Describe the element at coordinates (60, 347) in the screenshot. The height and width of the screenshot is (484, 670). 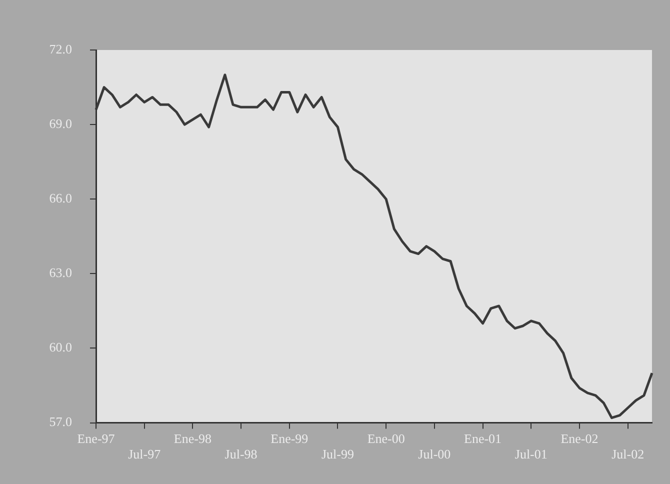
I see `y-tick-label: 60.0` at that location.